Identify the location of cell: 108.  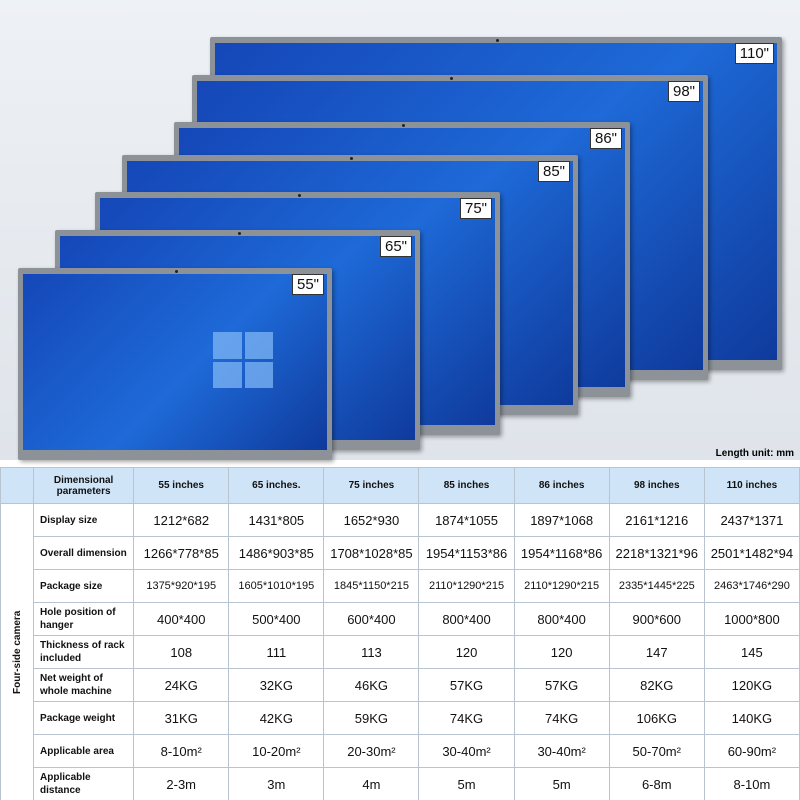
(181, 652).